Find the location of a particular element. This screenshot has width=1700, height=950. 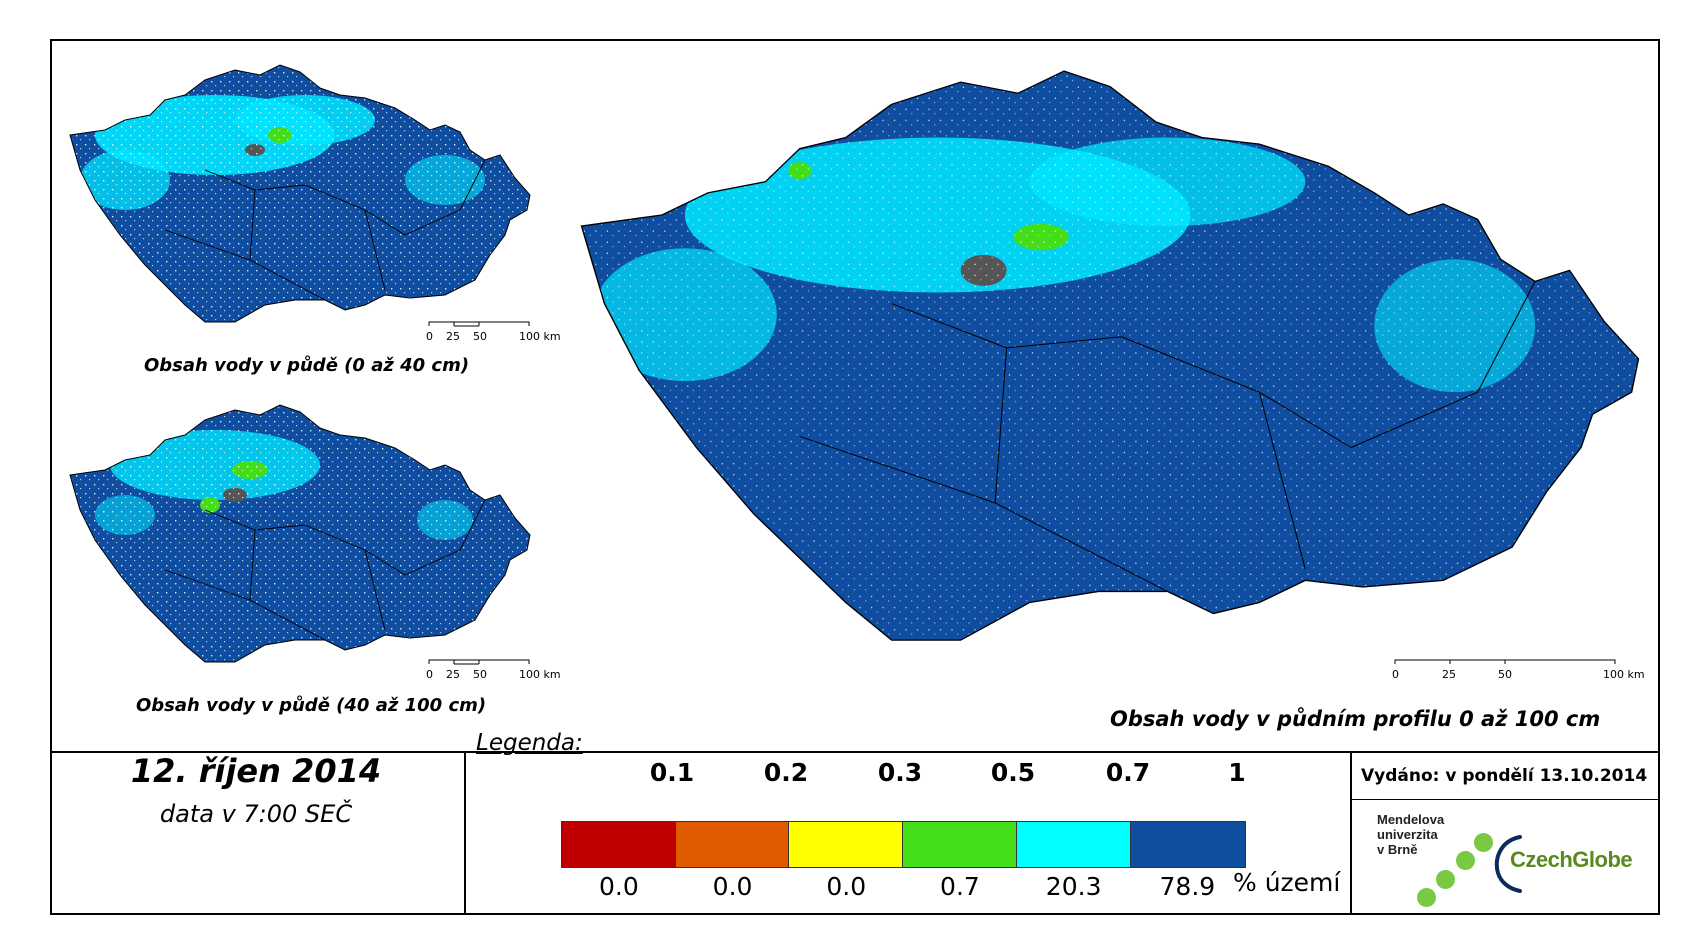

caption-soil-0-40: Obsah vody v půdě (0 až 40 cm) is located at coordinates (307, 365).